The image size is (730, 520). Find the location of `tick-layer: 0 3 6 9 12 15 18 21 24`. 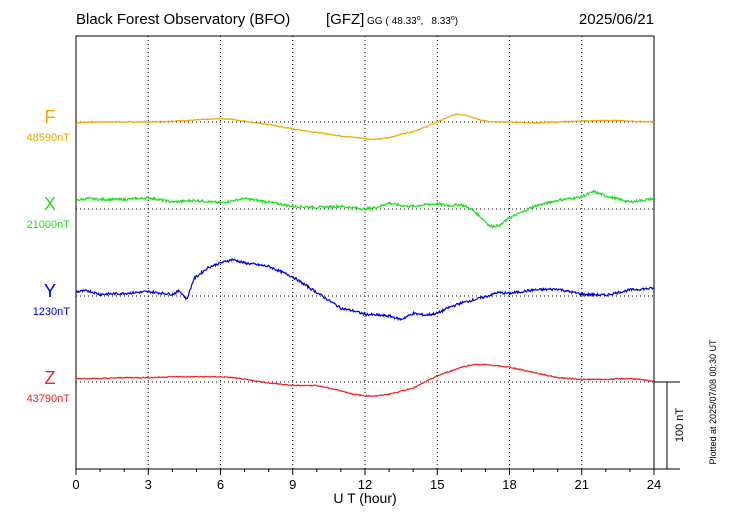

tick-layer: 0 3 6 9 12 15 18 21 24 is located at coordinates (366, 480).